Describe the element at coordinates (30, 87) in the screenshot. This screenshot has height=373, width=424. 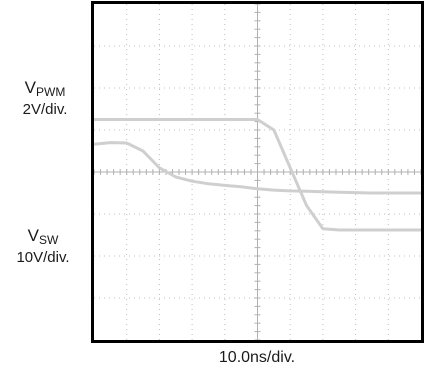
I see `pwm-channel-name: V` at that location.